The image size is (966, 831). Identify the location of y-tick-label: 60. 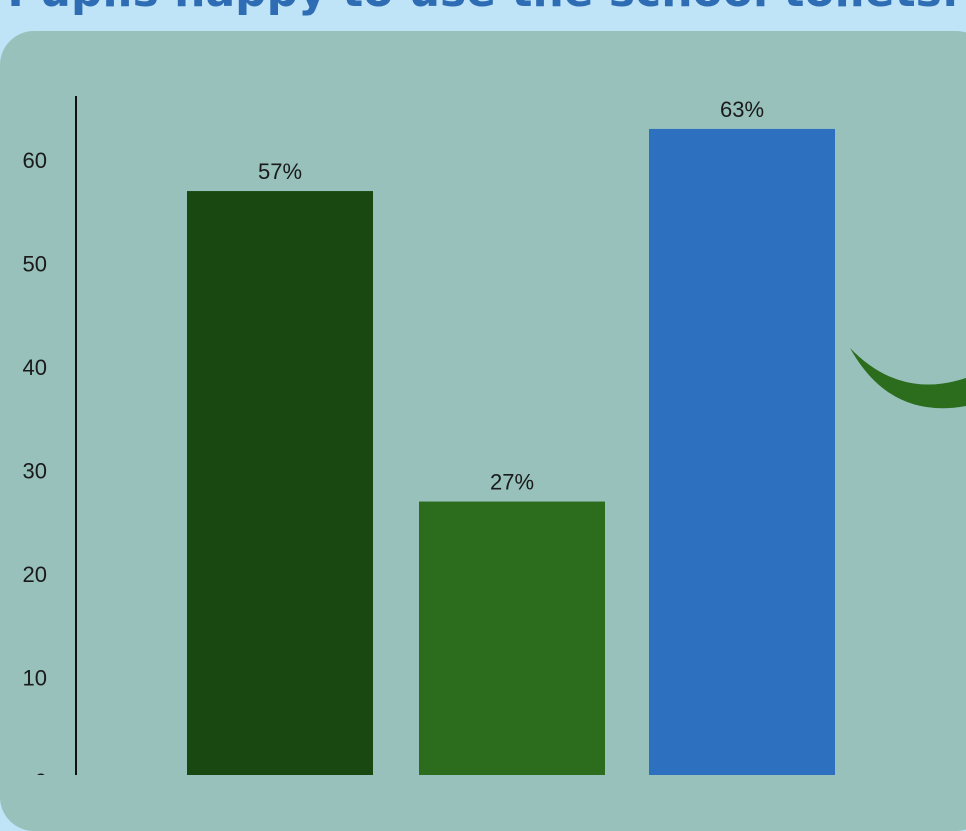
(35, 160).